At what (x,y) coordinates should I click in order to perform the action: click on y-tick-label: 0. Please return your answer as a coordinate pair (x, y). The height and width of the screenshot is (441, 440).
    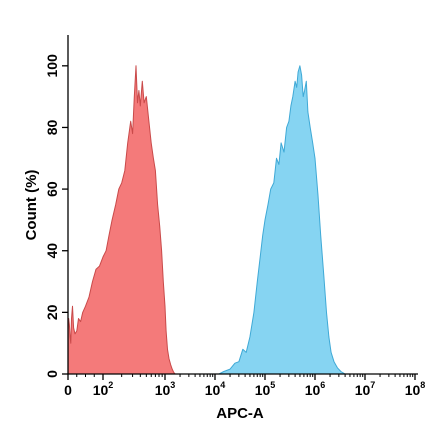
    Looking at the image, I should click on (52, 374).